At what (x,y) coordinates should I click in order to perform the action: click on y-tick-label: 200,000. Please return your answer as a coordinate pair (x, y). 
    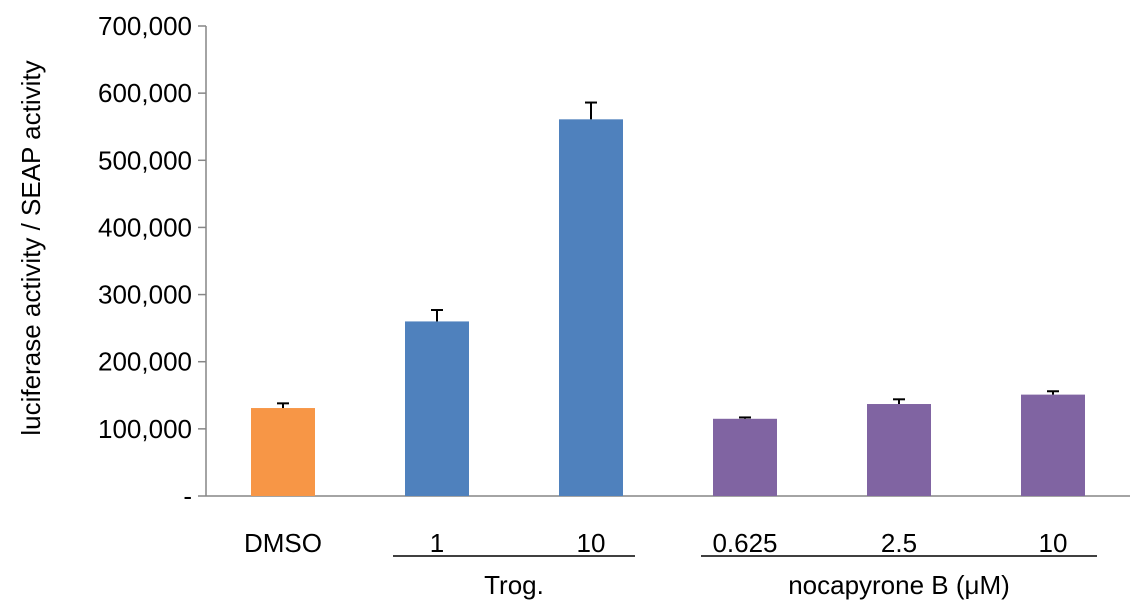
    Looking at the image, I should click on (145, 362).